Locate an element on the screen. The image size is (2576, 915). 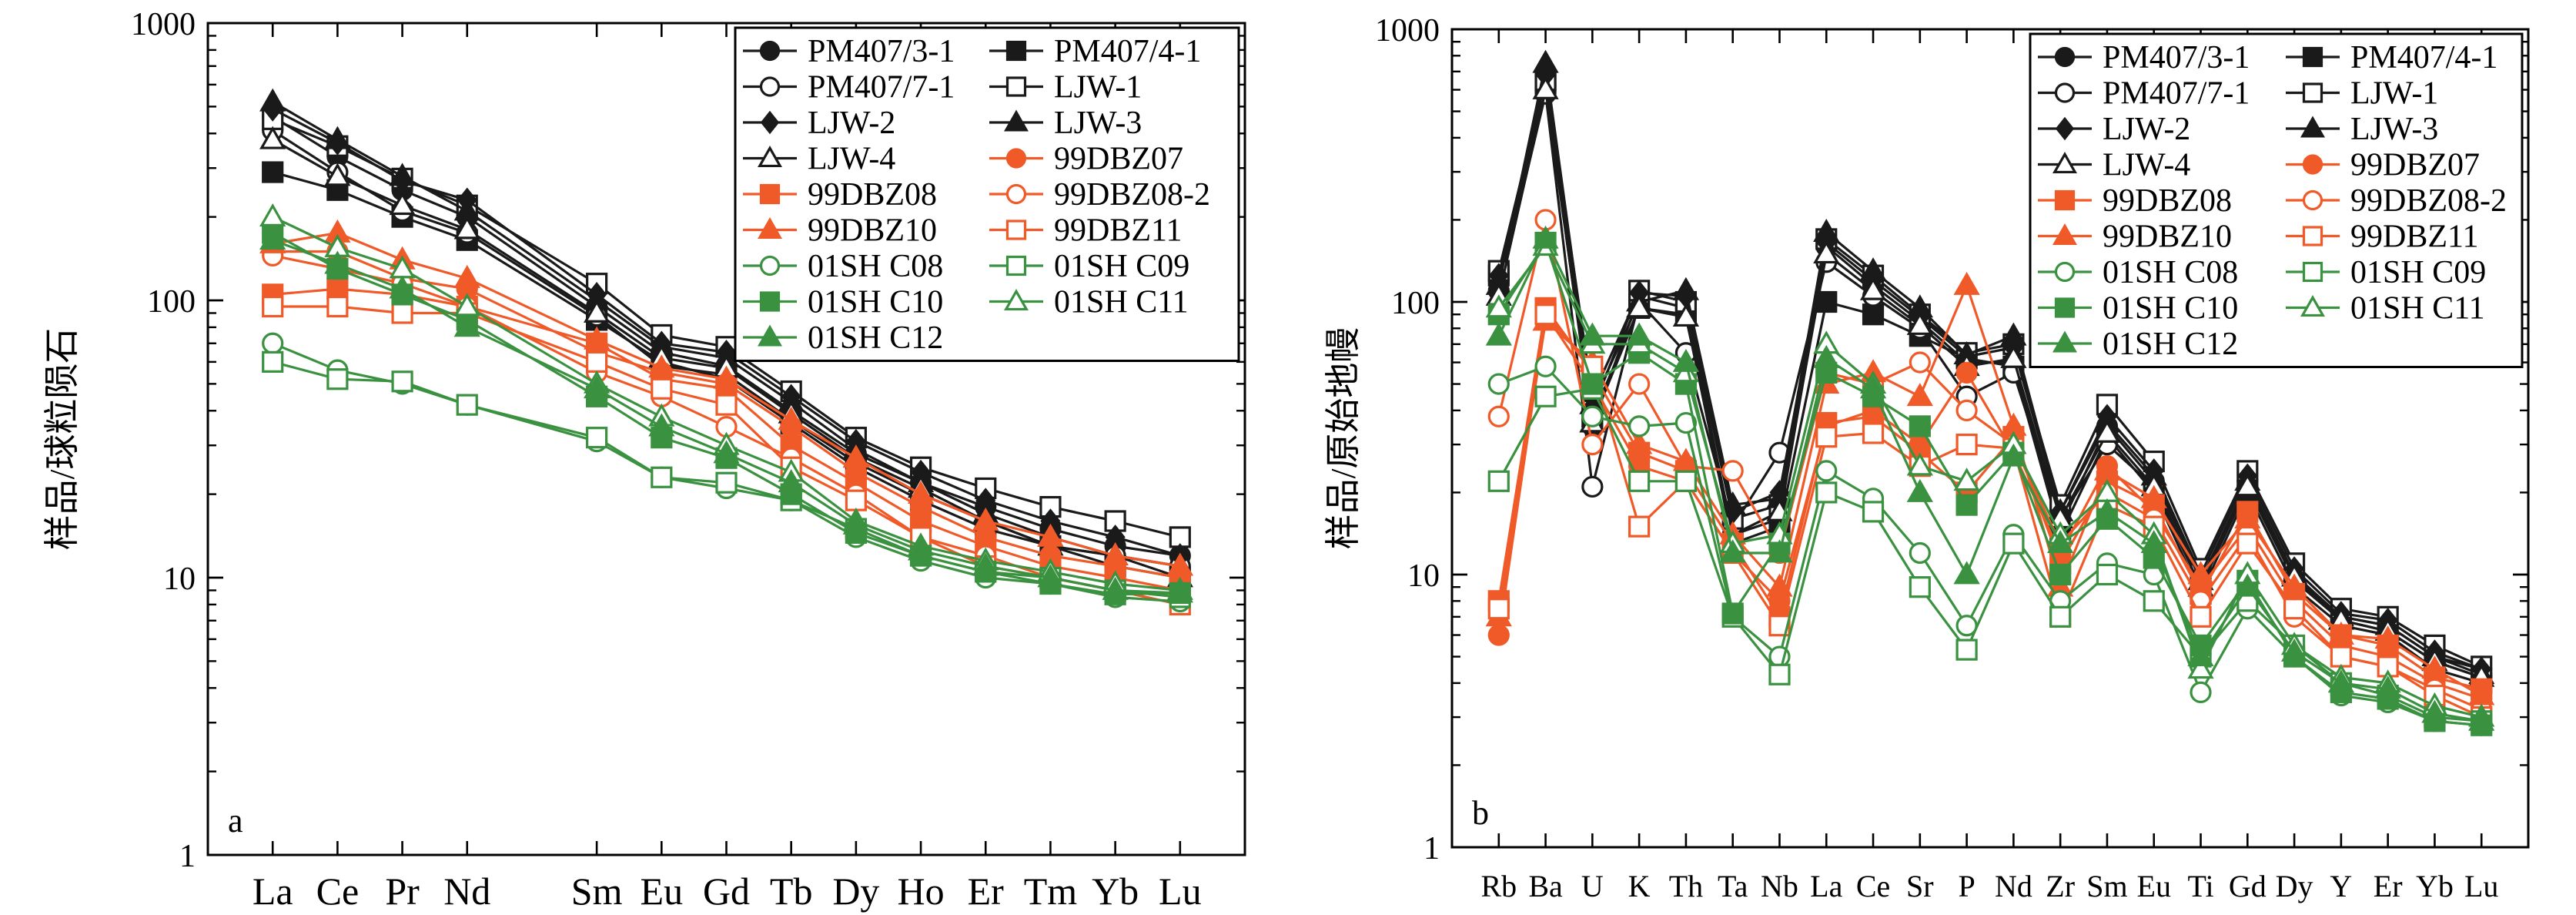
legend-entry-01sh-c11: 01SH C11 is located at coordinates (2385, 309).